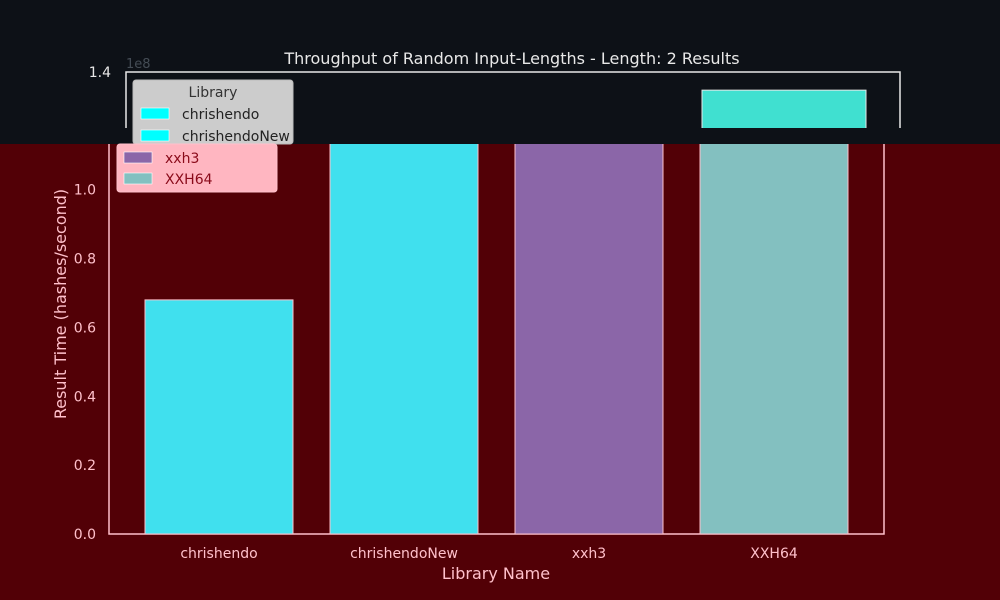 The height and width of the screenshot is (600, 1000). What do you see at coordinates (85, 466) in the screenshot?
I see `y-tick-label: 0.2` at bounding box center [85, 466].